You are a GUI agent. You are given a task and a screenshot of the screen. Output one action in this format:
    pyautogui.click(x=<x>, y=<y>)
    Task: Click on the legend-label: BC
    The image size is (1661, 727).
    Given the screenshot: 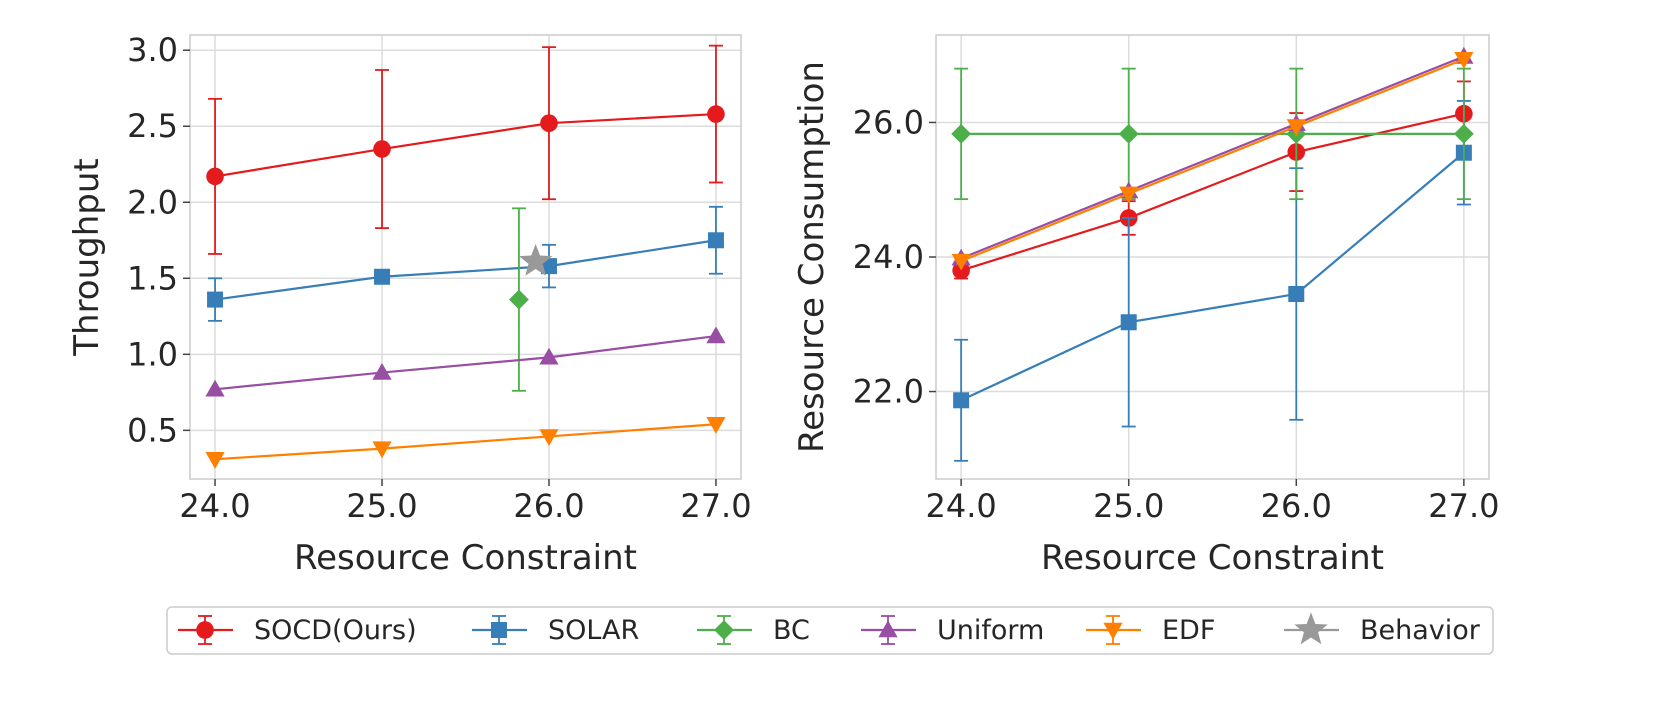 What is the action you would take?
    pyautogui.click(x=791, y=630)
    